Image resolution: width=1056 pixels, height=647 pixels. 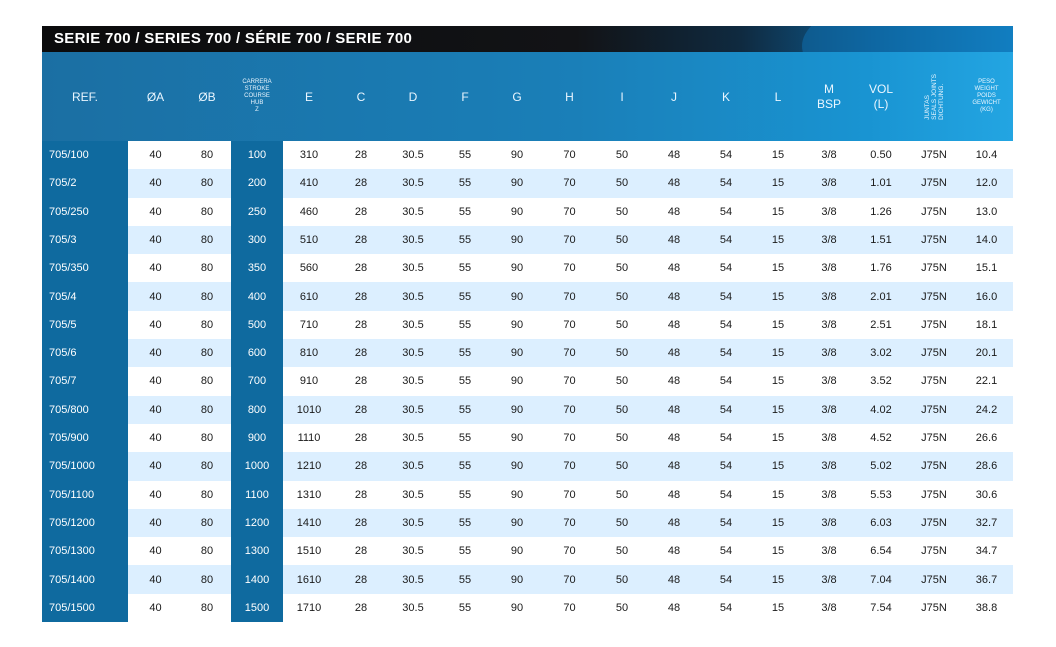 What do you see at coordinates (880, 88) in the screenshot?
I see `header-vol-line: VOL` at bounding box center [880, 88].